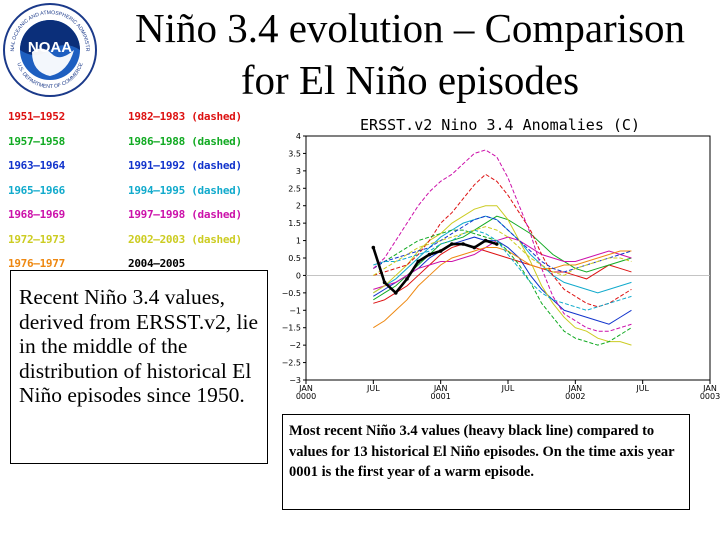  I want to click on legend-item: 1972—1973, so click(36, 239).